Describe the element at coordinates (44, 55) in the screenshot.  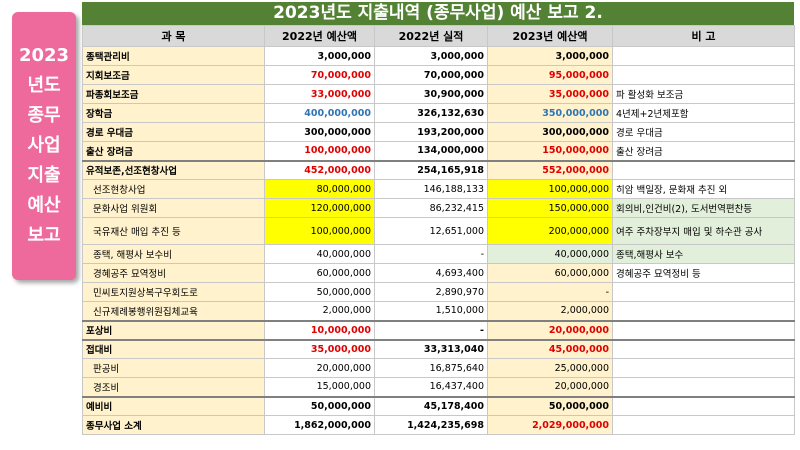
I see `sidebar-text-1: 2023` at that location.